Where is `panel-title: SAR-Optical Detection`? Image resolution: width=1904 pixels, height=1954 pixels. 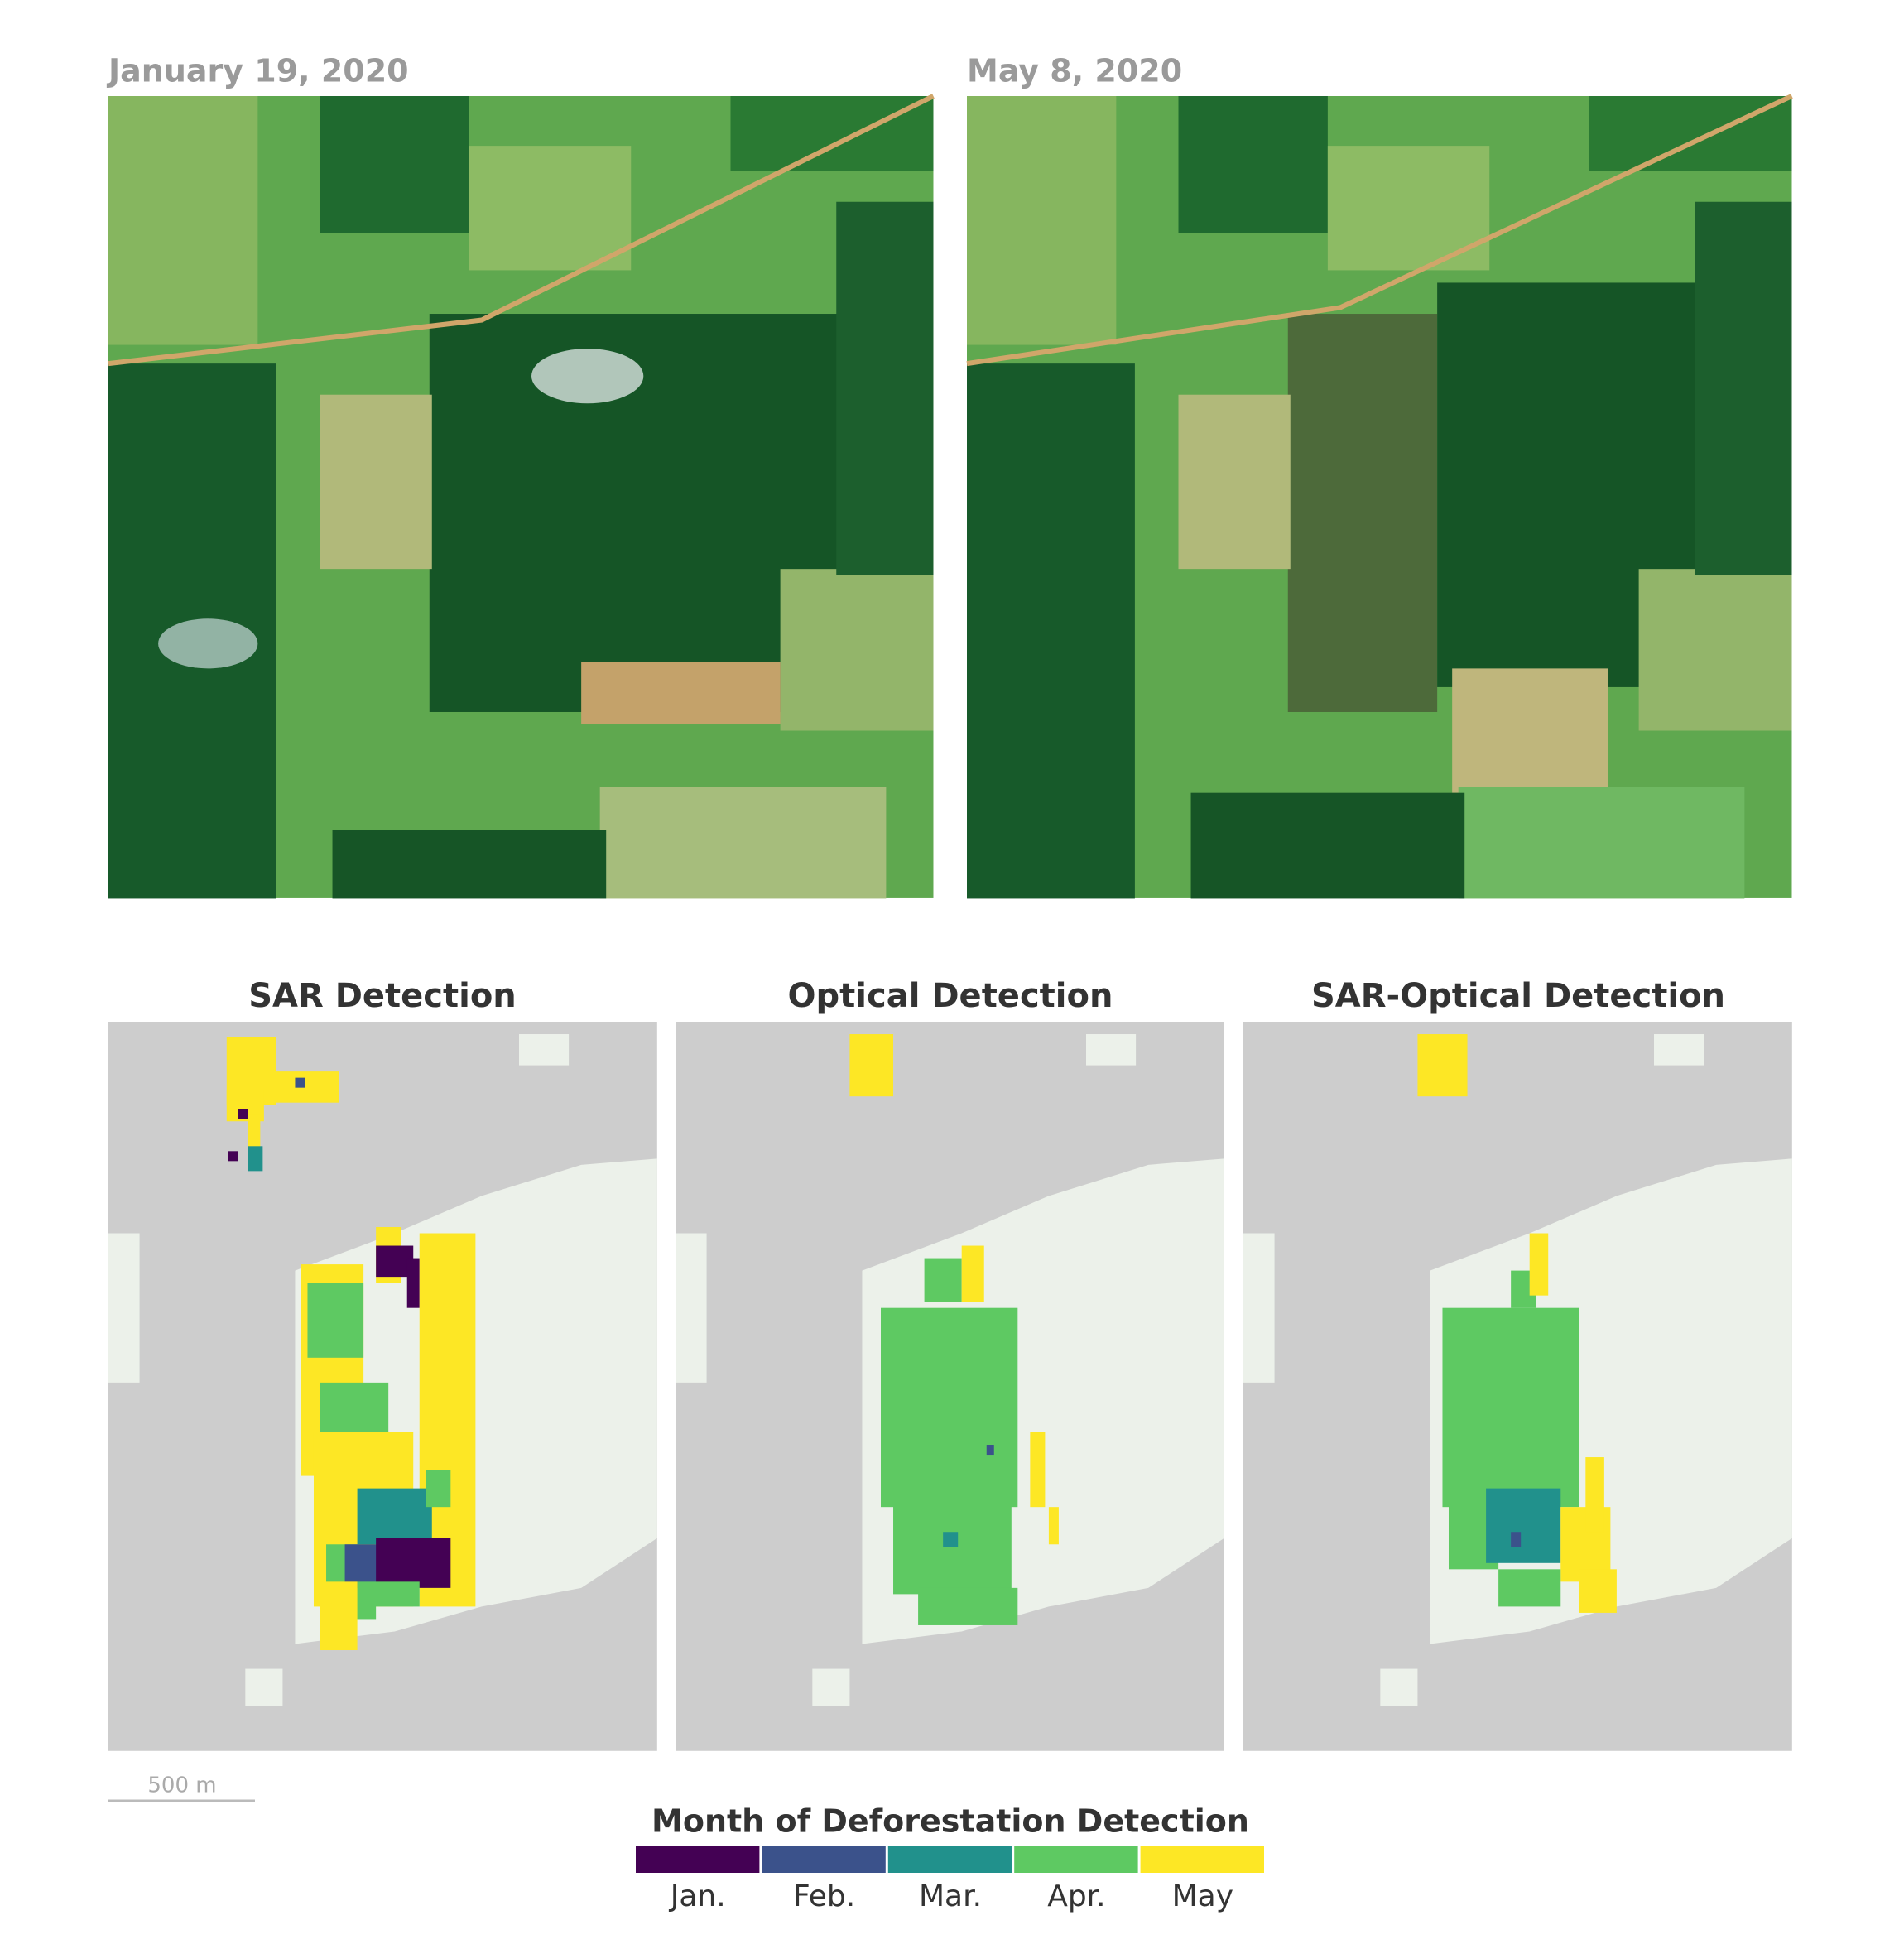
panel-title: SAR-Optical Detection is located at coordinates (1518, 996).